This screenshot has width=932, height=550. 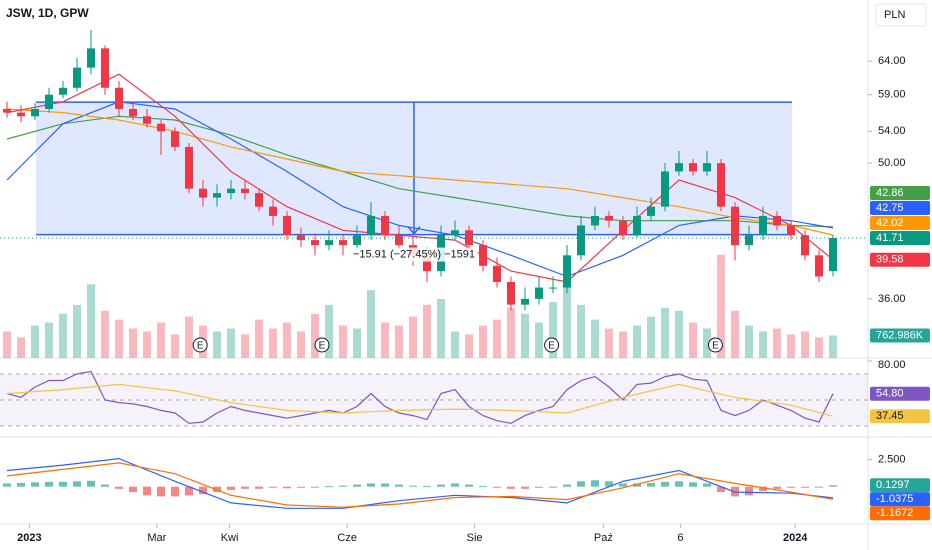 I want to click on value-badge-label: 42.86, so click(x=890, y=193).